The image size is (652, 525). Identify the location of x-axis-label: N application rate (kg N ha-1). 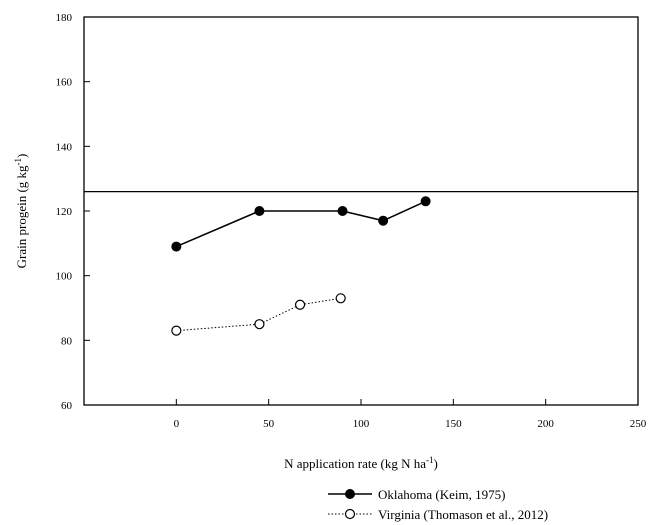
(361, 463).